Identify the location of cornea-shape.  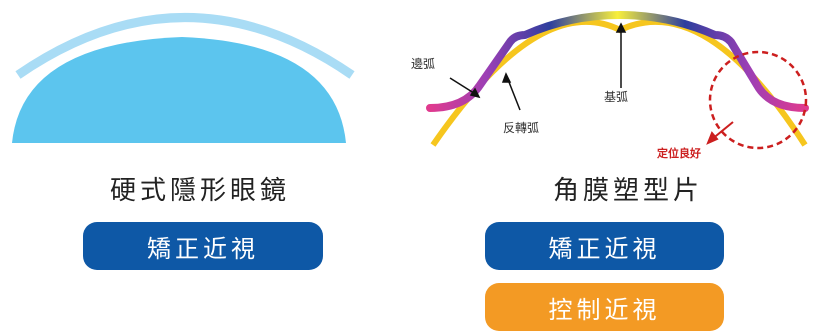
(179, 90).